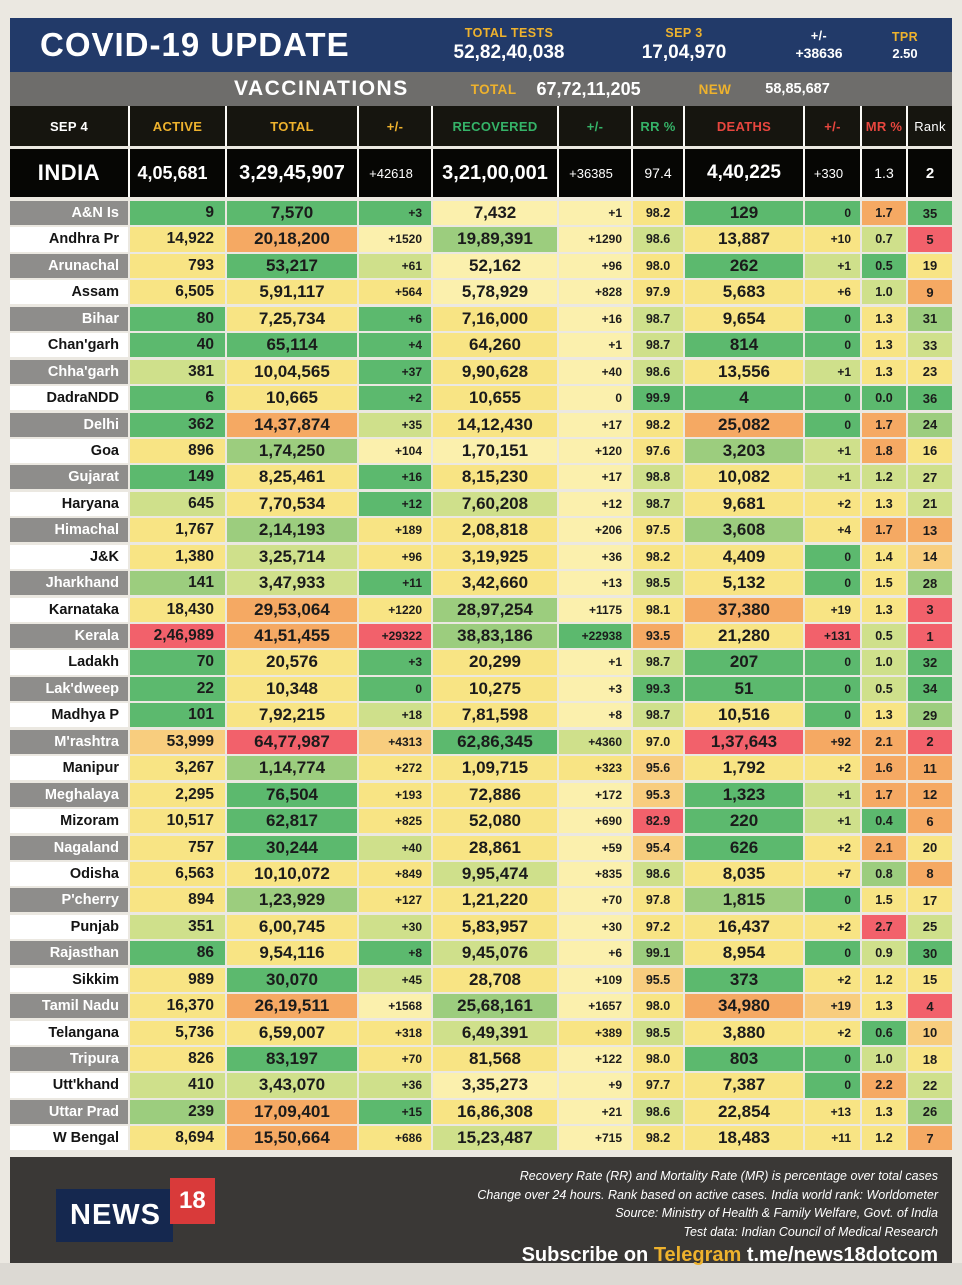 The image size is (962, 1285). Describe the element at coordinates (930, 556) in the screenshot. I see `rank-cell: 14` at that location.